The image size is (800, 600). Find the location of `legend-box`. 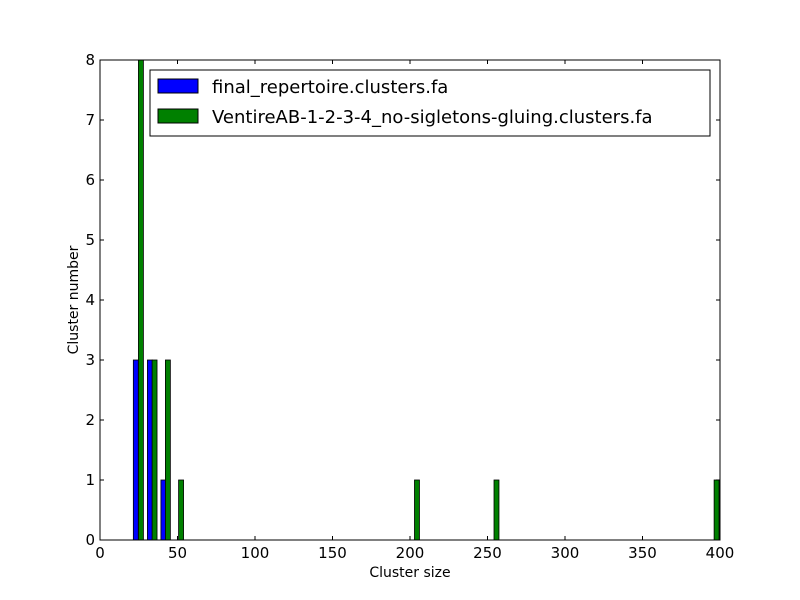

legend-box is located at coordinates (430, 103).